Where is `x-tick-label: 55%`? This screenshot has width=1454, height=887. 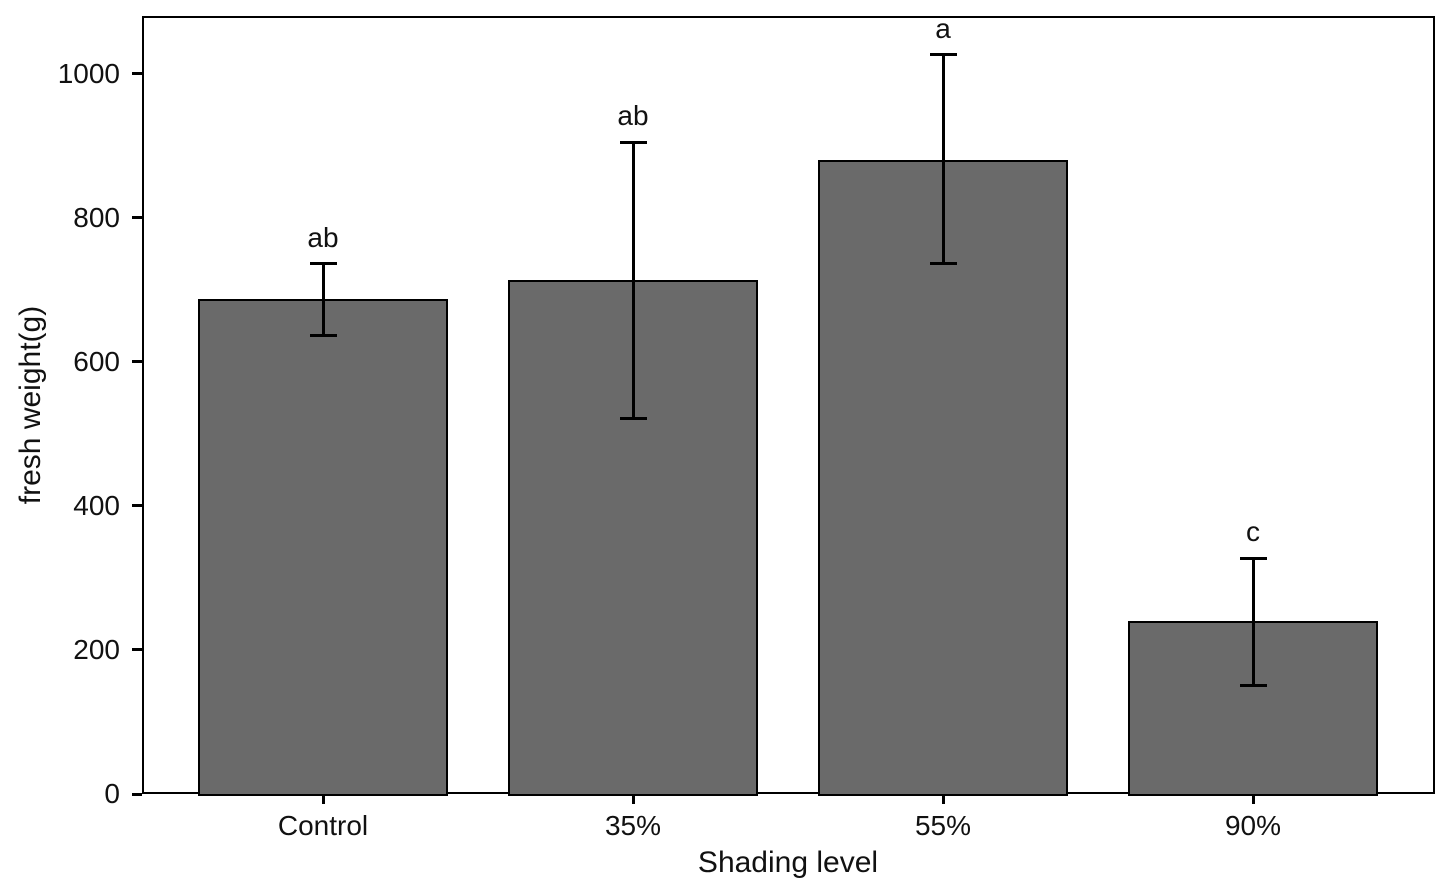 x-tick-label: 55% is located at coordinates (943, 825).